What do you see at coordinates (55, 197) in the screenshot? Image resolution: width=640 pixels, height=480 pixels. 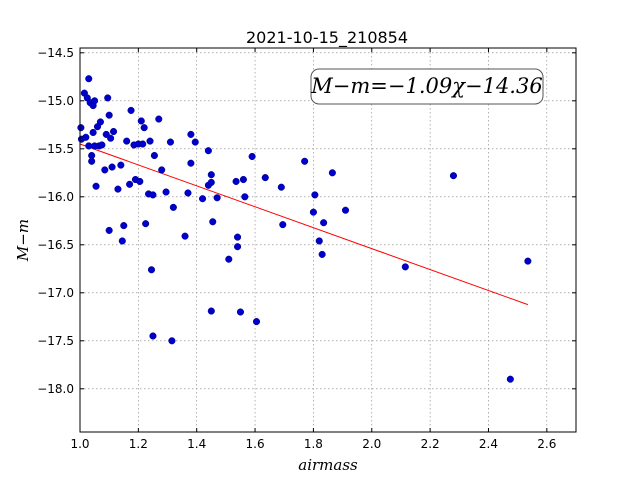 I see `y-tick-label: −16.0` at bounding box center [55, 197].